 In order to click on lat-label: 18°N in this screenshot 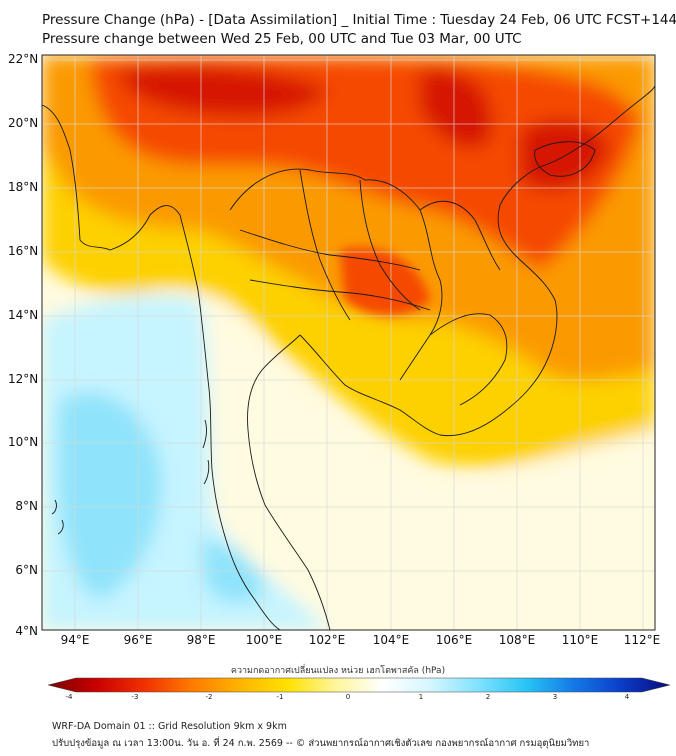, I will do `click(23, 187)`.